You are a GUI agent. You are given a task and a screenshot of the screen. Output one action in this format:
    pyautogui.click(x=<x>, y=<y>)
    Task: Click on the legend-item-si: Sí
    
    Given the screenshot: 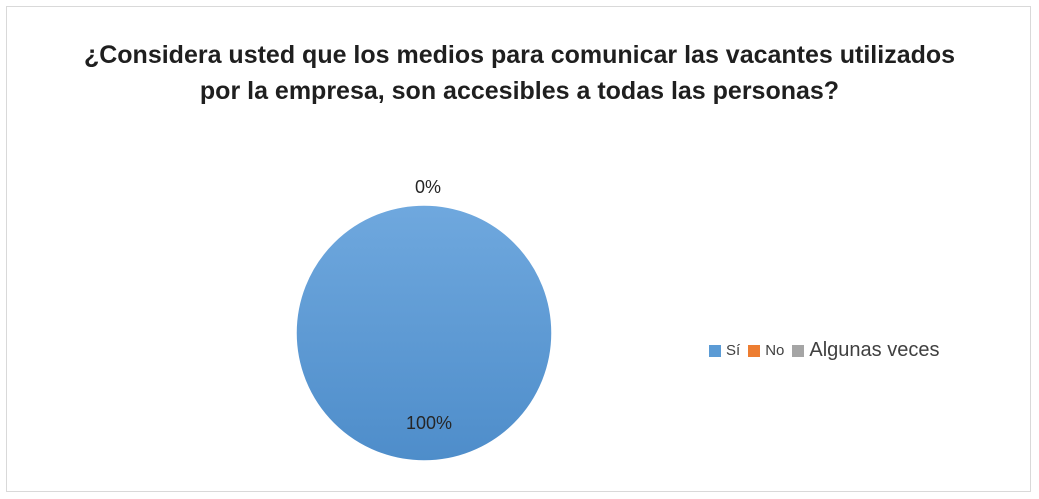 What is the action you would take?
    pyautogui.click(x=724, y=350)
    